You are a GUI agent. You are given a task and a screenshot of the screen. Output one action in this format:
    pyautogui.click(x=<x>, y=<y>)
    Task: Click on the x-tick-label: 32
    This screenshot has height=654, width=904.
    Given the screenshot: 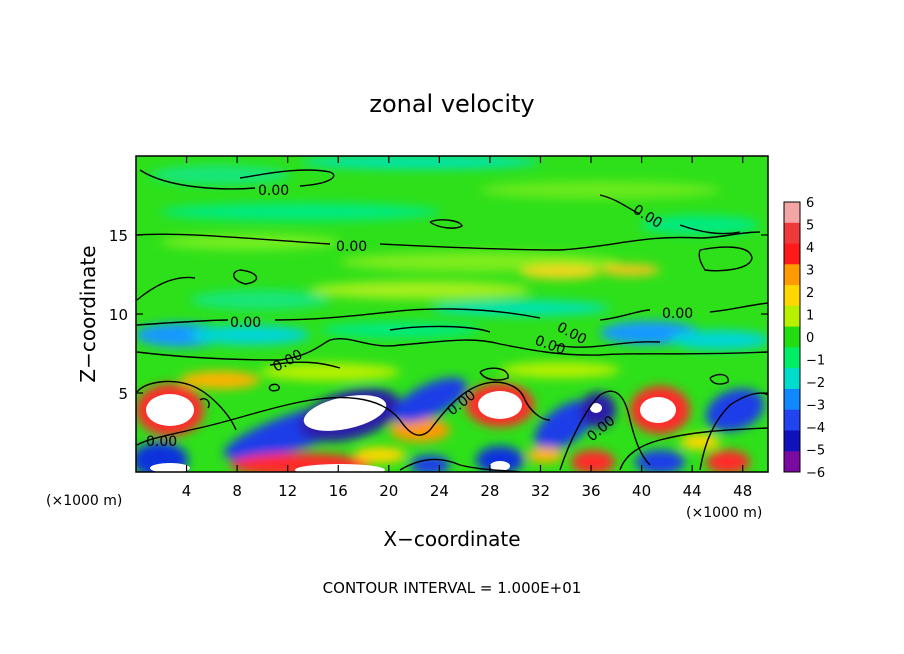 What is the action you would take?
    pyautogui.click(x=540, y=491)
    